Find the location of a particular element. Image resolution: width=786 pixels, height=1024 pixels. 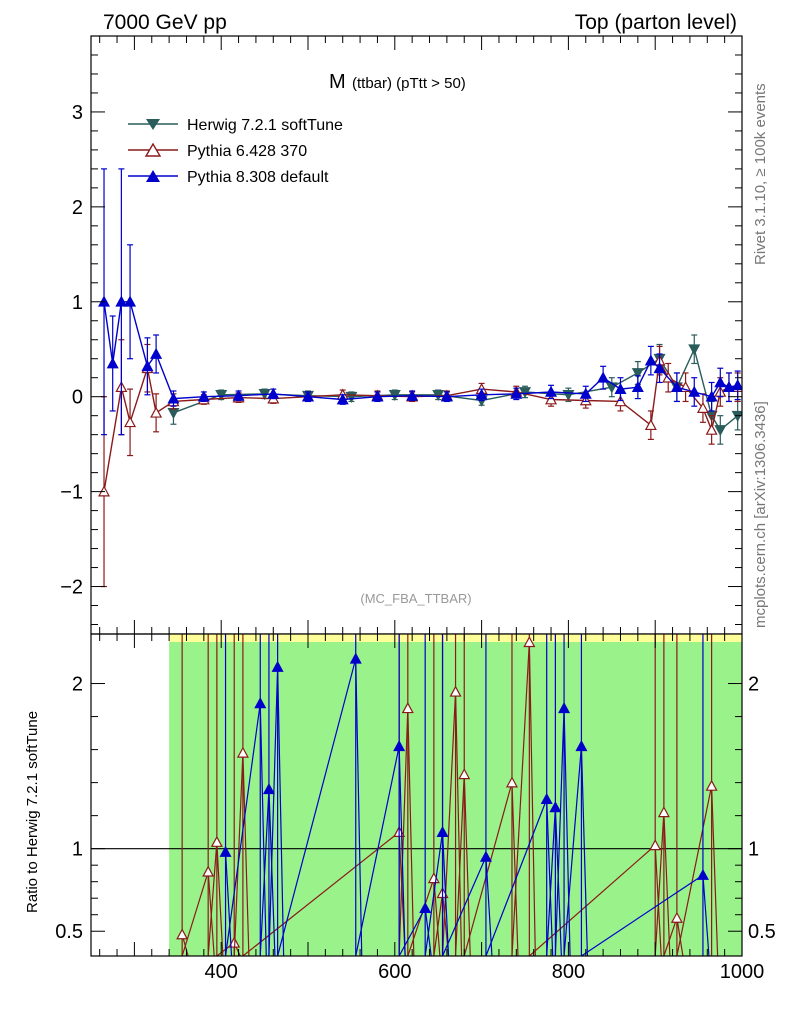

main-title: M (ttbar) (pTtt > 50) is located at coordinates (397, 82).